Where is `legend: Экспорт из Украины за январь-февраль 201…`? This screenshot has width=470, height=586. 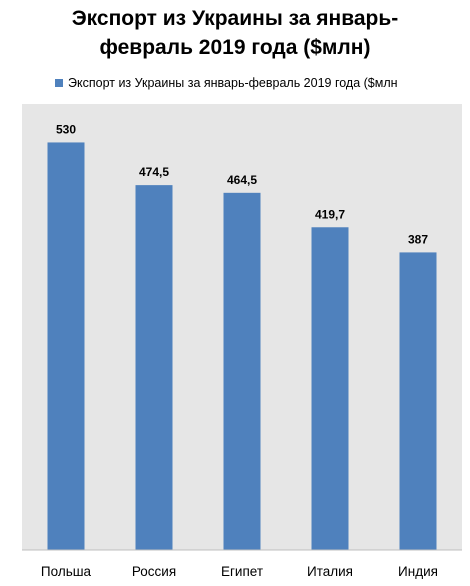
legend: Экспорт из Украины за январь-февраль 201… is located at coordinates (226, 83).